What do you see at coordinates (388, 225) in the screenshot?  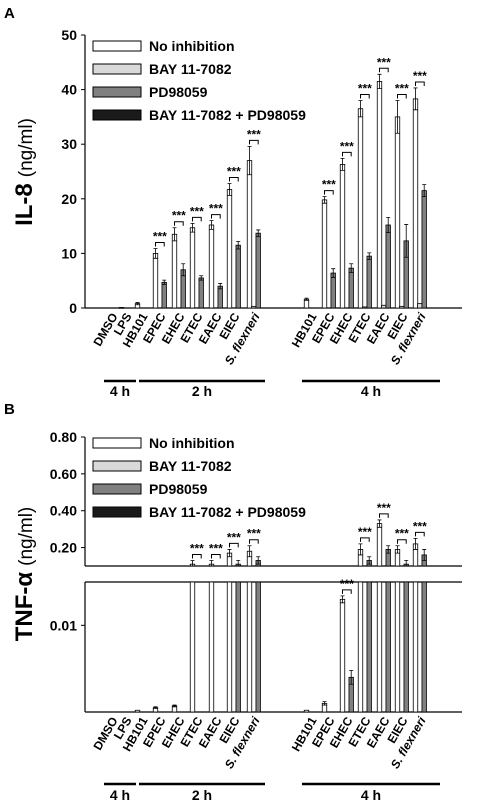 I see `a-bar-eaec-4-h-pd98059-error` at bounding box center [388, 225].